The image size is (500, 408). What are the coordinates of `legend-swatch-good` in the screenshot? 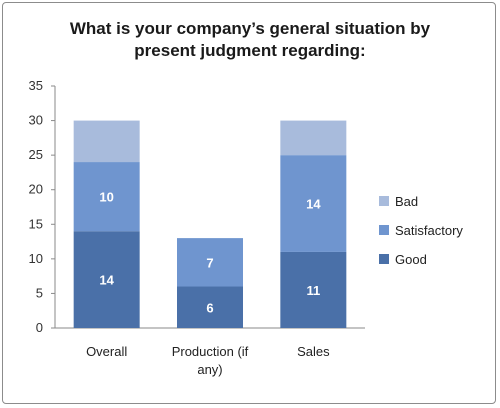 It's located at (384, 259).